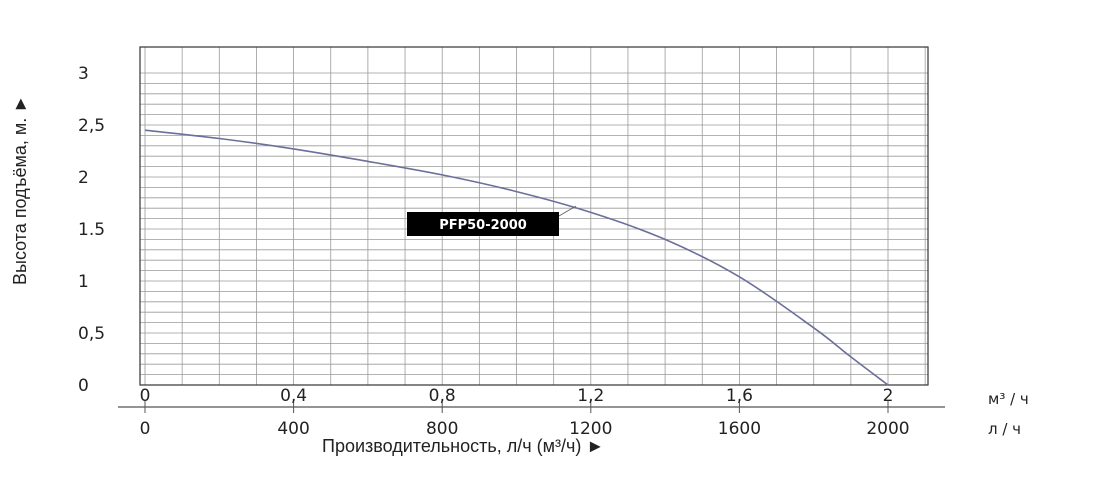  What do you see at coordinates (888, 396) in the screenshot?
I see `x-tick-label-m3h: 2` at bounding box center [888, 396].